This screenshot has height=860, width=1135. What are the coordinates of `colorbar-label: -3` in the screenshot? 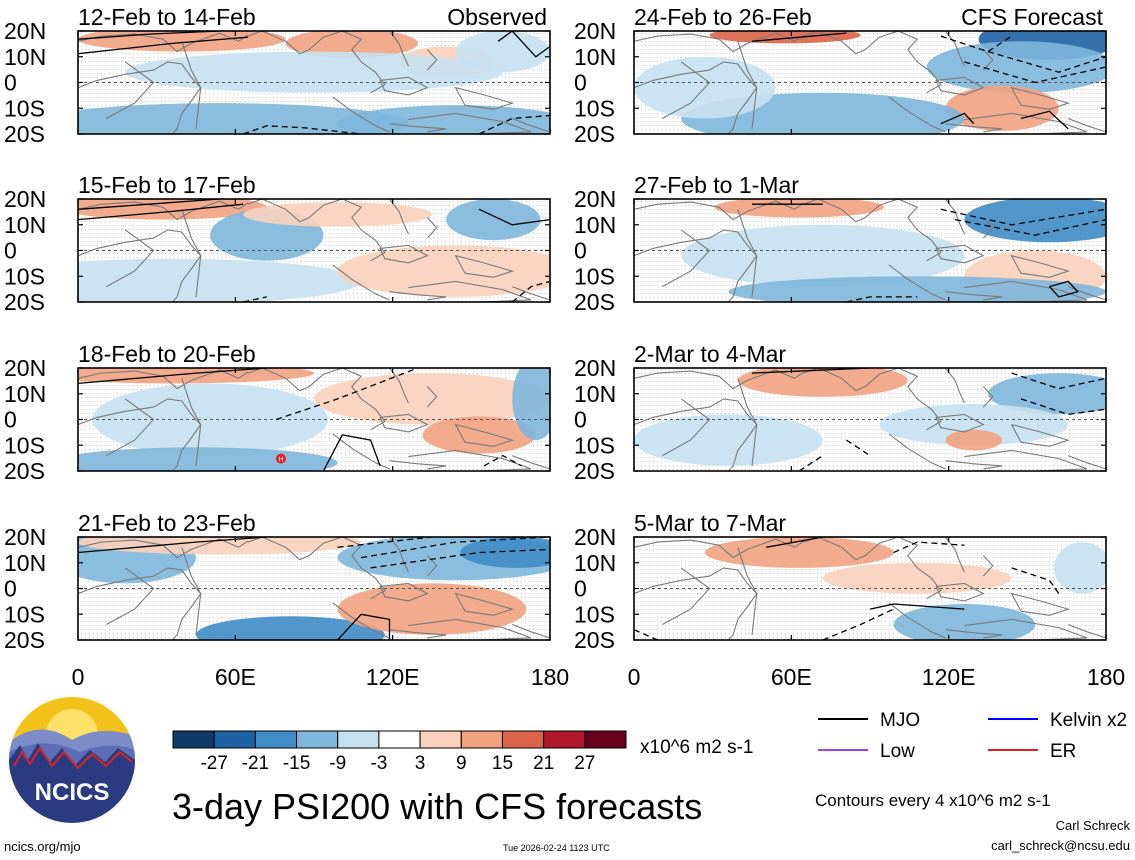 It's located at (378, 763).